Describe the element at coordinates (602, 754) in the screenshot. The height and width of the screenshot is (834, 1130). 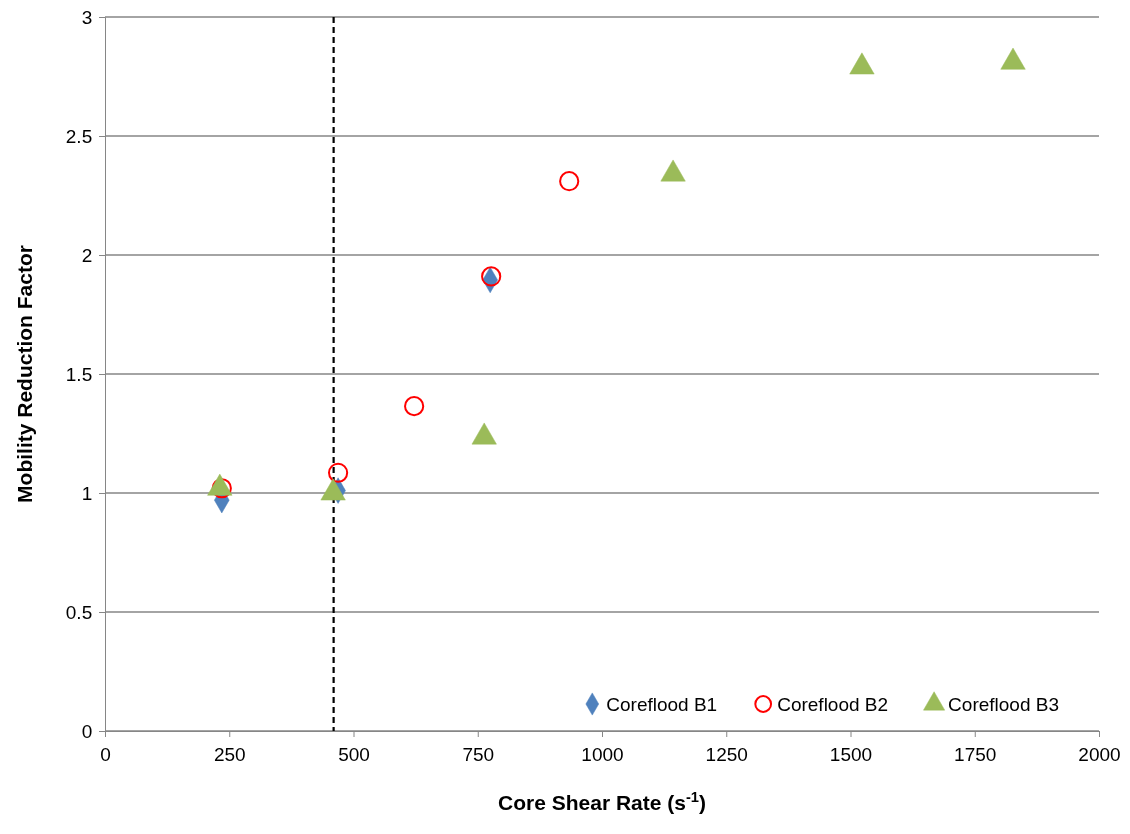
I see `x-tick-label: 1000` at that location.